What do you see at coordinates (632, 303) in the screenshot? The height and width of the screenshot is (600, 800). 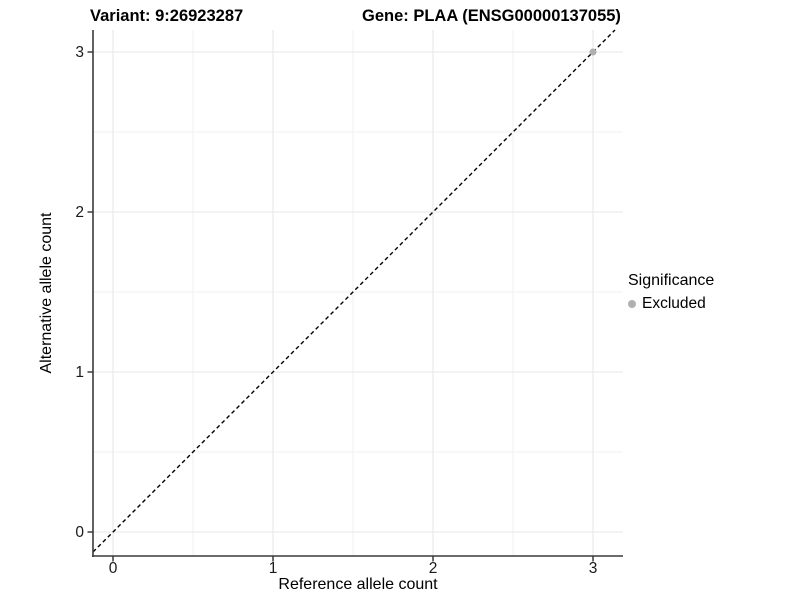 I see `legend-point-icon` at bounding box center [632, 303].